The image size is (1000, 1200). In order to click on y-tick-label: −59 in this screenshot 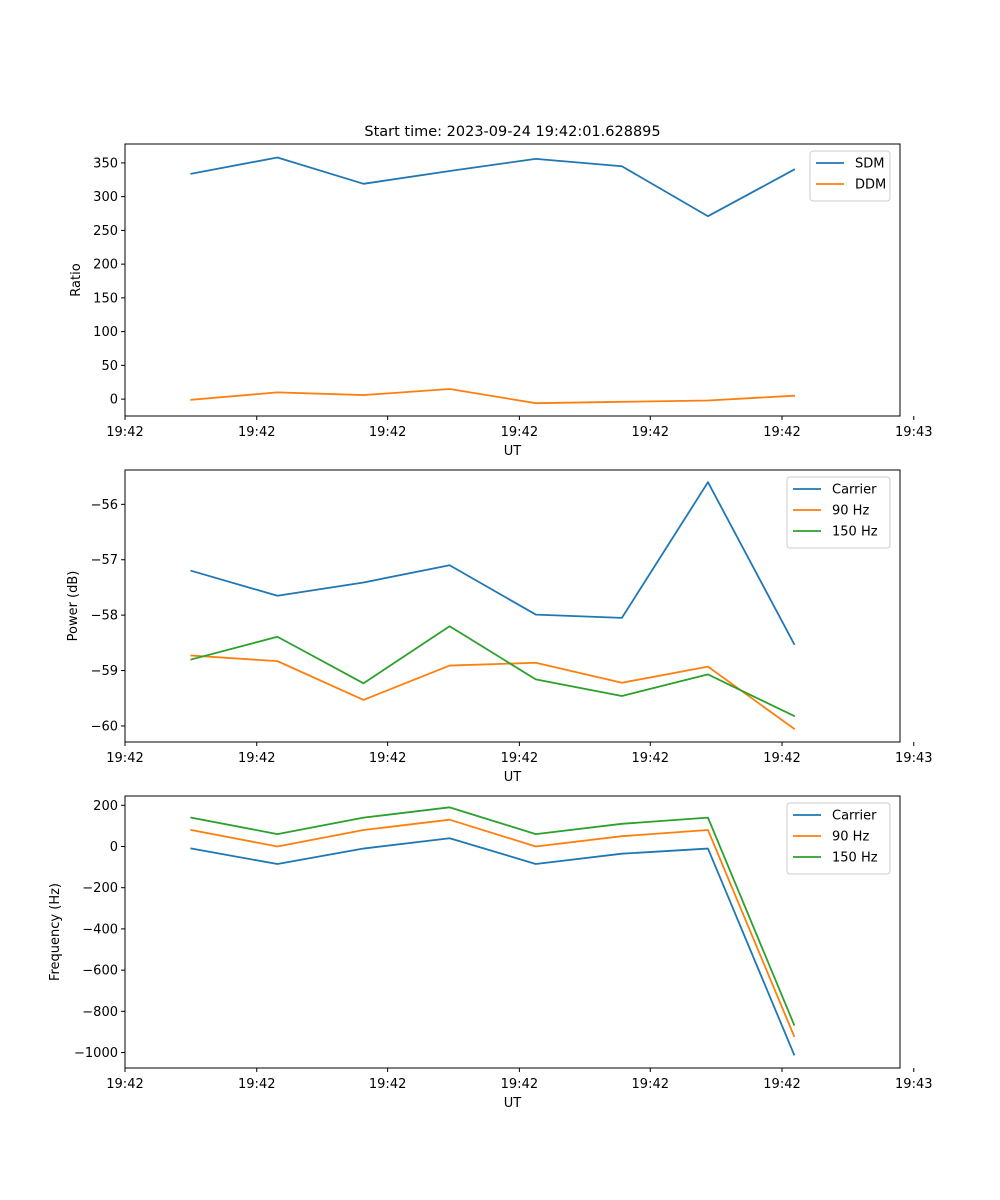, I will do `click(104, 671)`.